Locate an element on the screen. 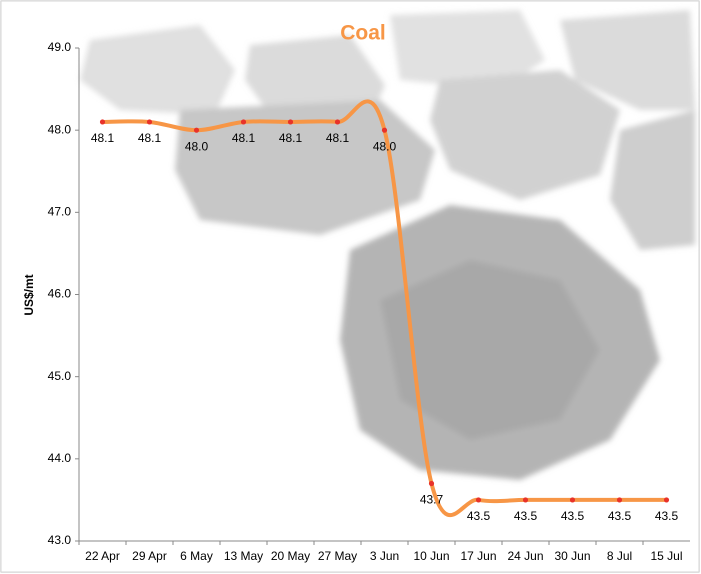  x-tick-label: 6 May is located at coordinates (196, 556).